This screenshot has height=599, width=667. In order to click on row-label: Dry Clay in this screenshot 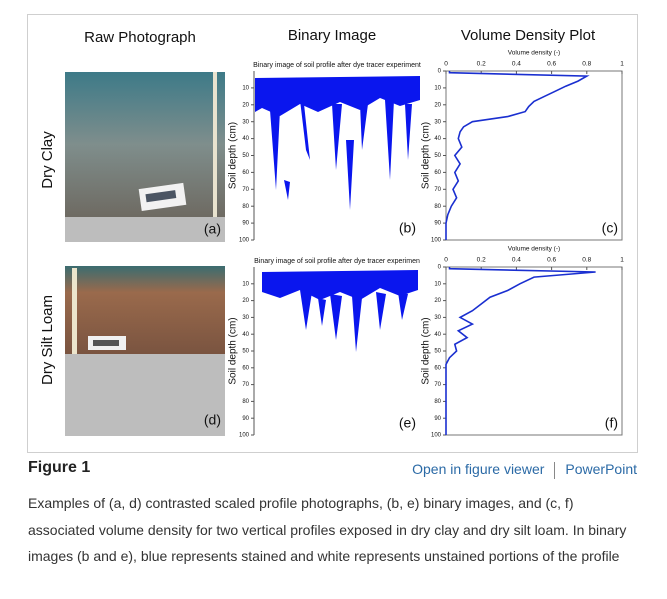, I will do `click(47, 160)`.